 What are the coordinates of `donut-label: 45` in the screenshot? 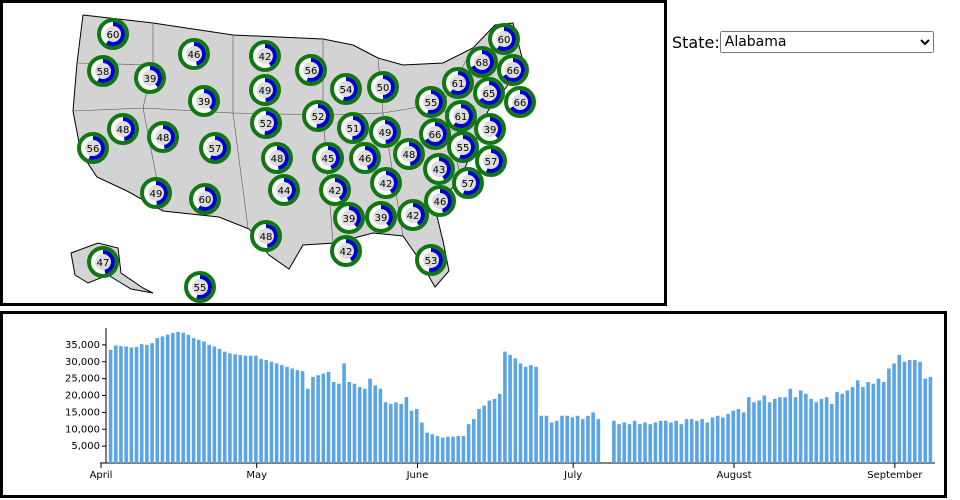 It's located at (328, 159).